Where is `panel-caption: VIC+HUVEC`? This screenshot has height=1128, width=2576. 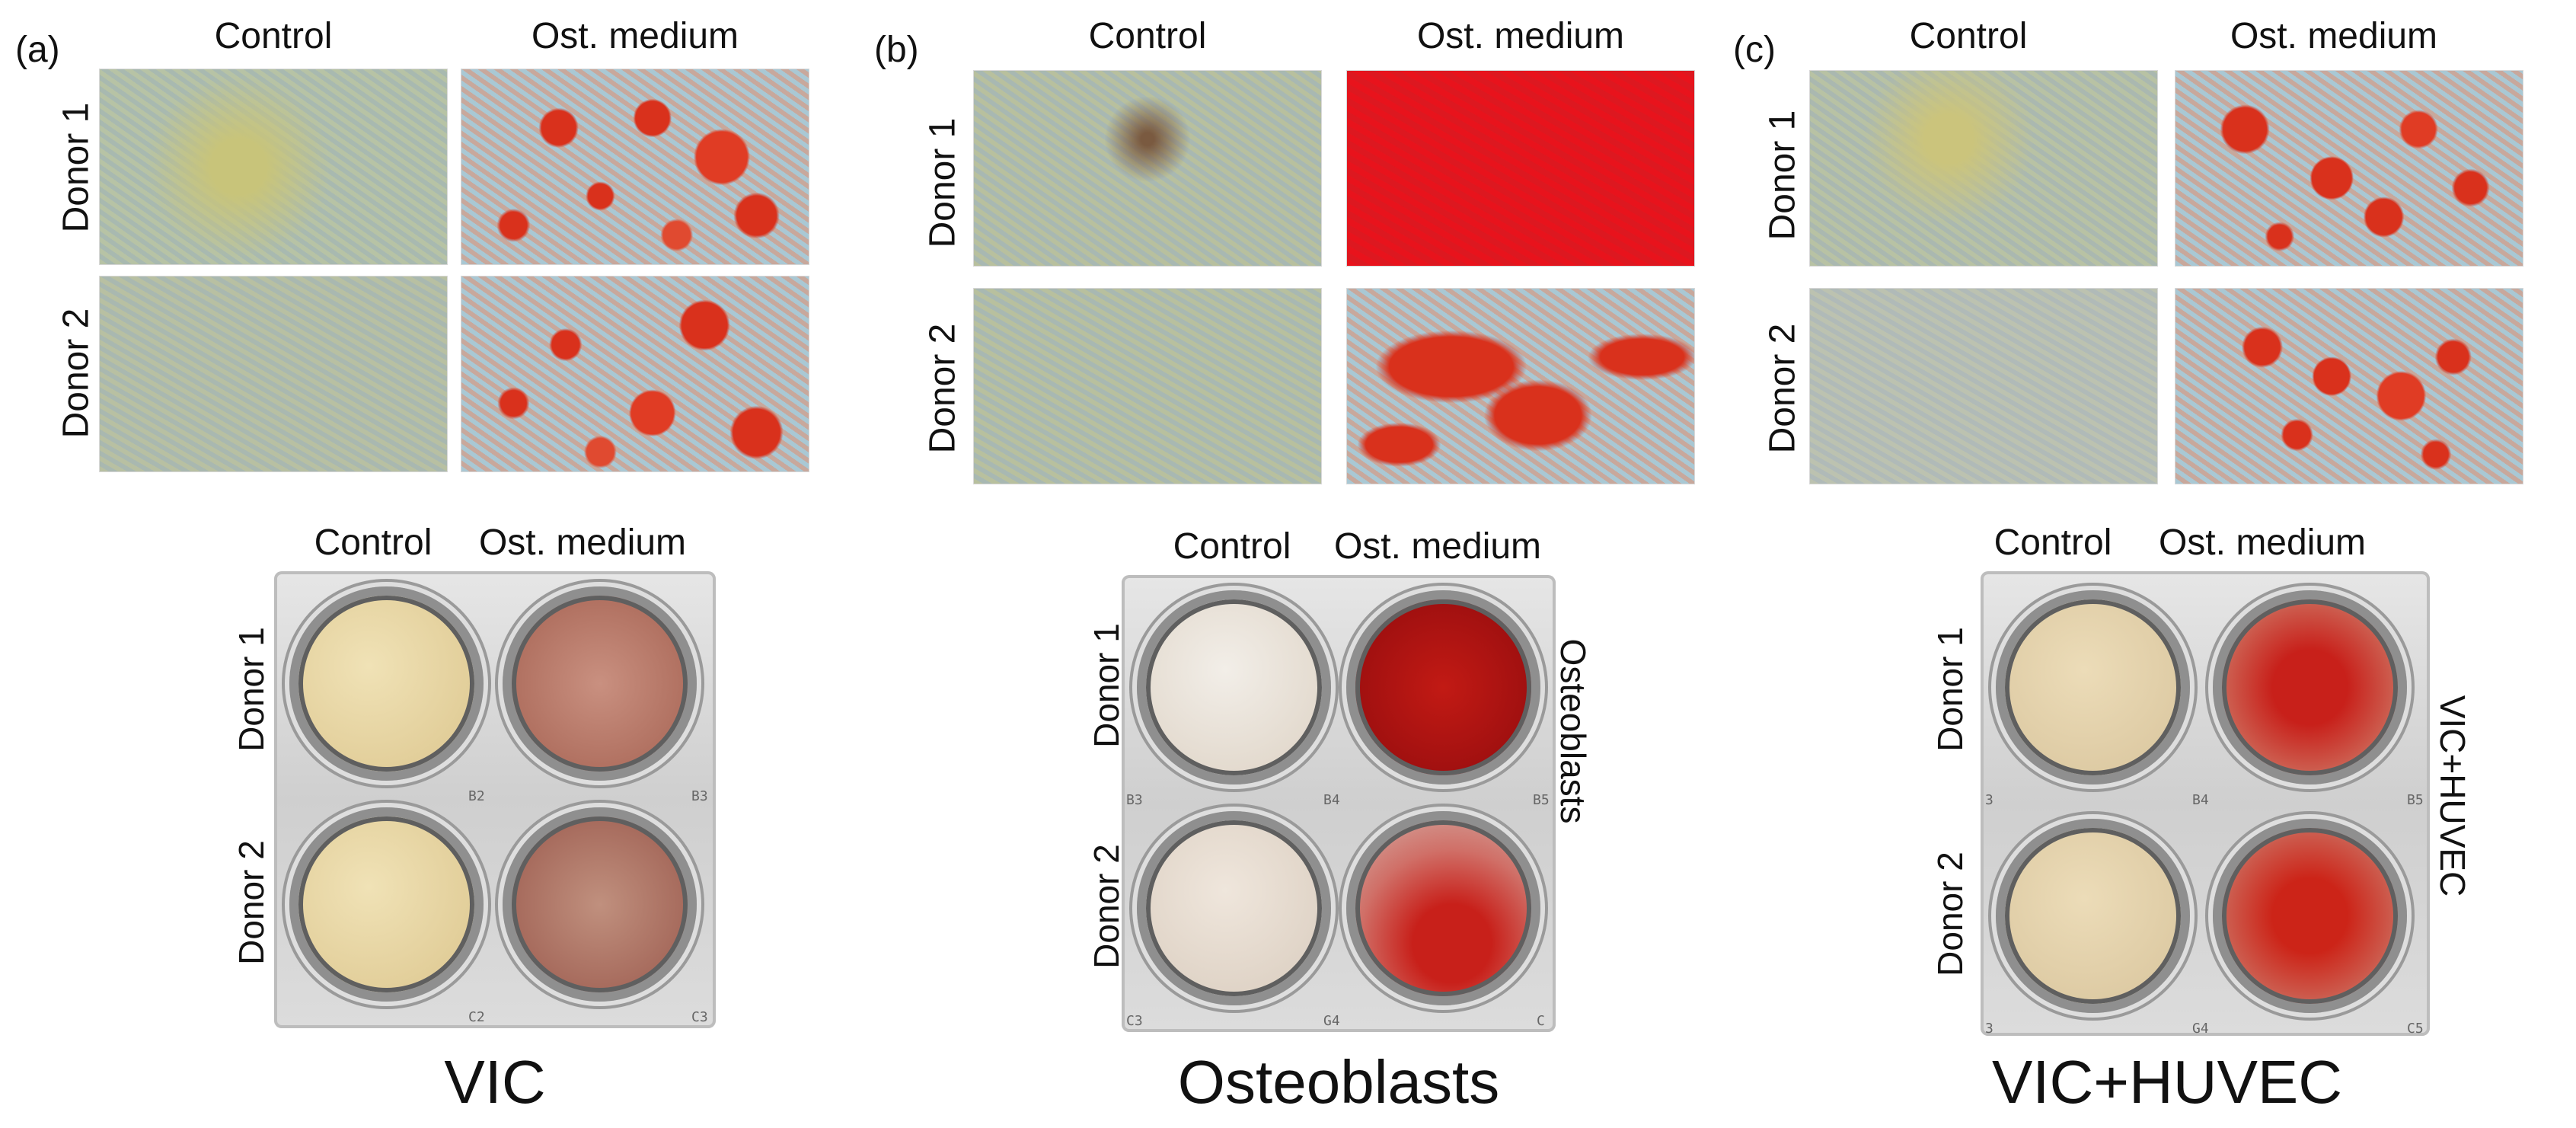
panel-caption: VIC+HUVEC is located at coordinates (2167, 1082).